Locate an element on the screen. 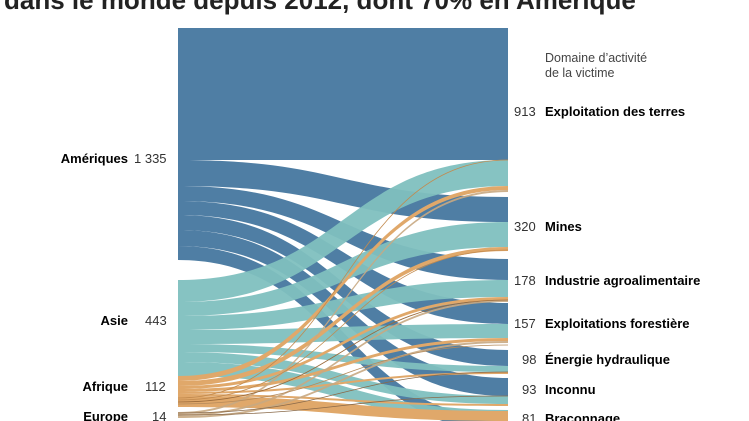 The image size is (749, 421). target-value-braconnage: 81 is located at coordinates (529, 416).